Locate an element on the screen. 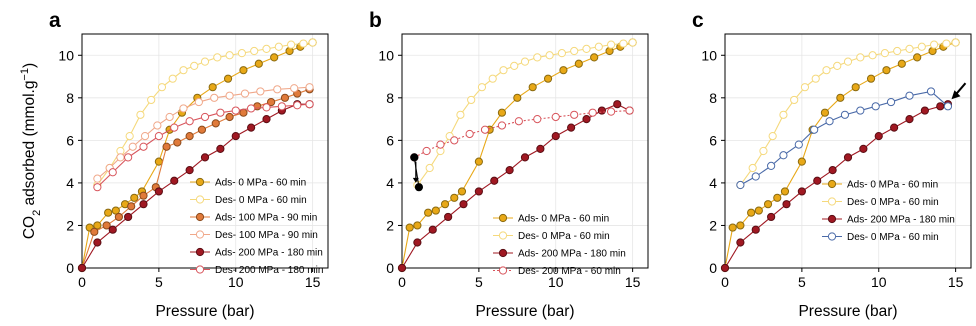  panel-letter: b is located at coordinates (375, 20).